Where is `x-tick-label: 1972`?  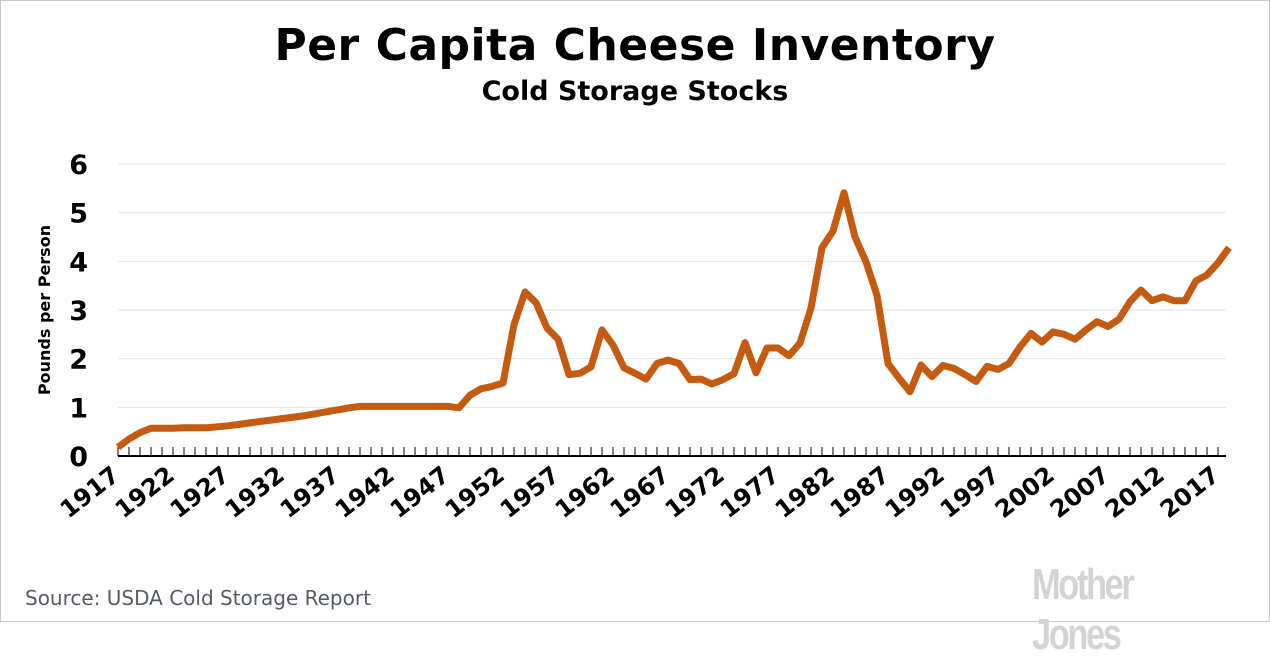
x-tick-label: 1972 is located at coordinates (695, 492).